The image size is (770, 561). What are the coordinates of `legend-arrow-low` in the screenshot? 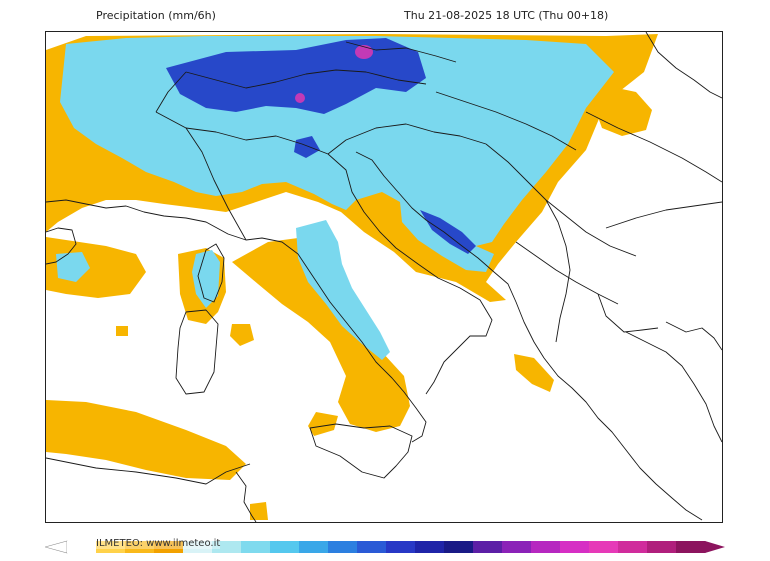 It's located at (56, 547).